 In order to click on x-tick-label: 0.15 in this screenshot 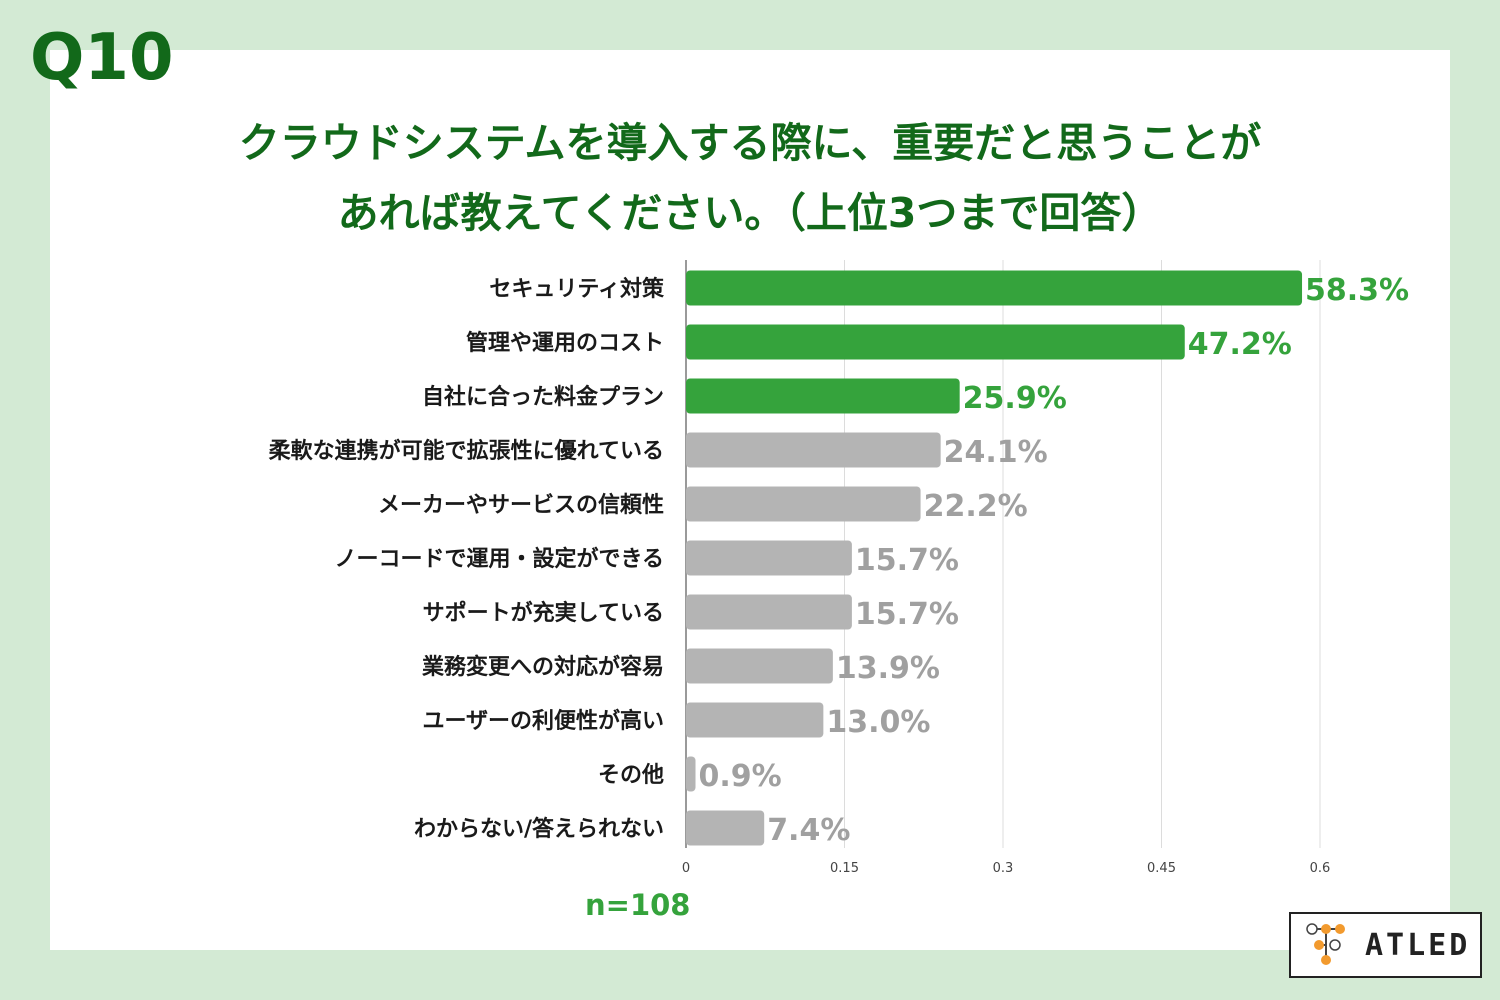, I will do `click(844, 868)`.